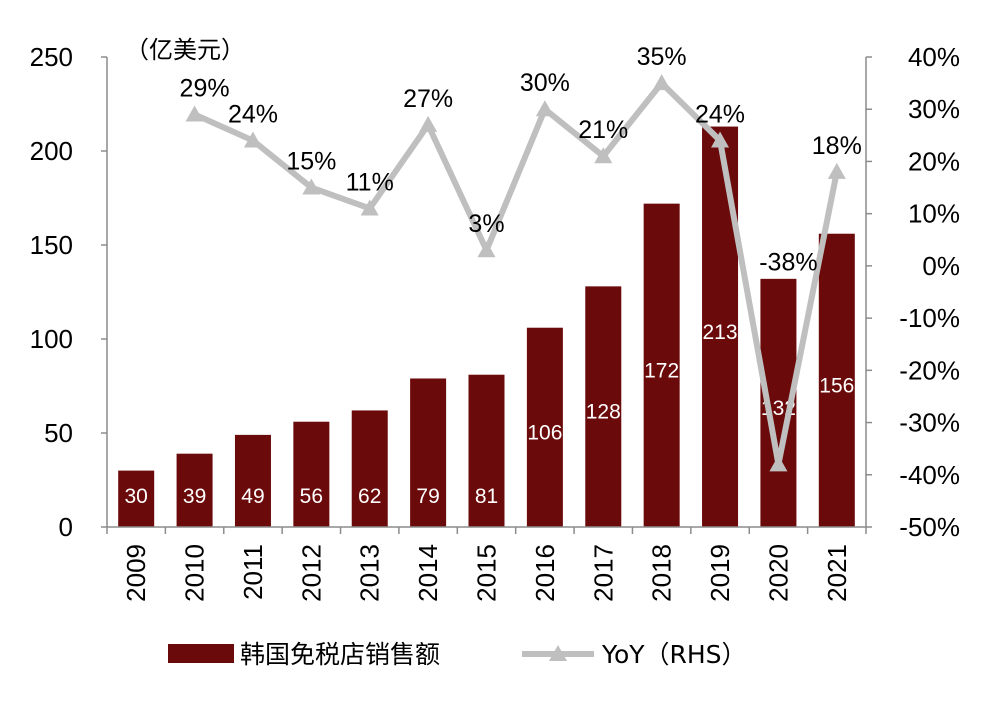 The width and height of the screenshot is (985, 706). I want to click on legend: 韩国免税店销售额 YoY（RHS）, so click(457, 654).